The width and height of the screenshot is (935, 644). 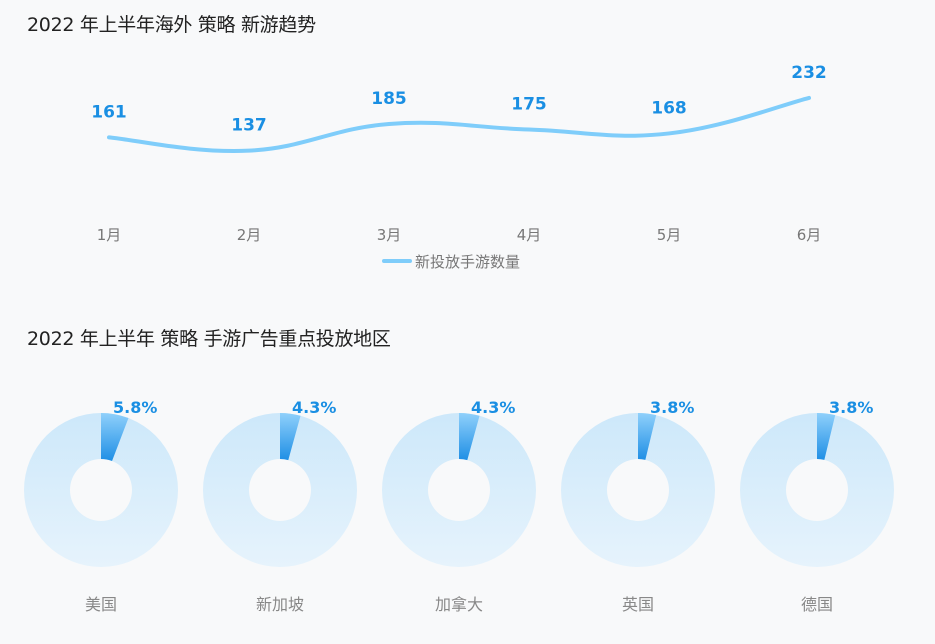 What do you see at coordinates (809, 235) in the screenshot?
I see `x-tick-label: 6月` at bounding box center [809, 235].